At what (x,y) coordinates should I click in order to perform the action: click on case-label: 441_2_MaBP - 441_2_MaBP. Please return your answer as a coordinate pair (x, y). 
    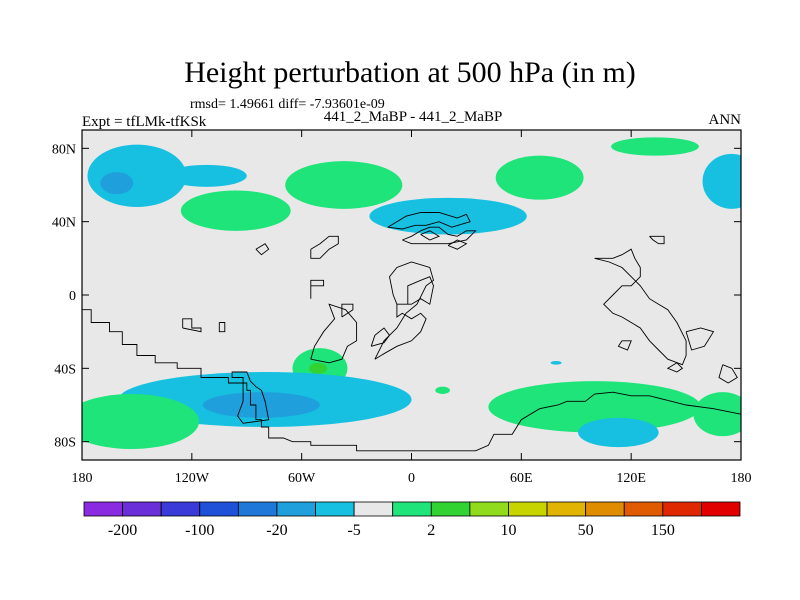
    Looking at the image, I should click on (413, 117).